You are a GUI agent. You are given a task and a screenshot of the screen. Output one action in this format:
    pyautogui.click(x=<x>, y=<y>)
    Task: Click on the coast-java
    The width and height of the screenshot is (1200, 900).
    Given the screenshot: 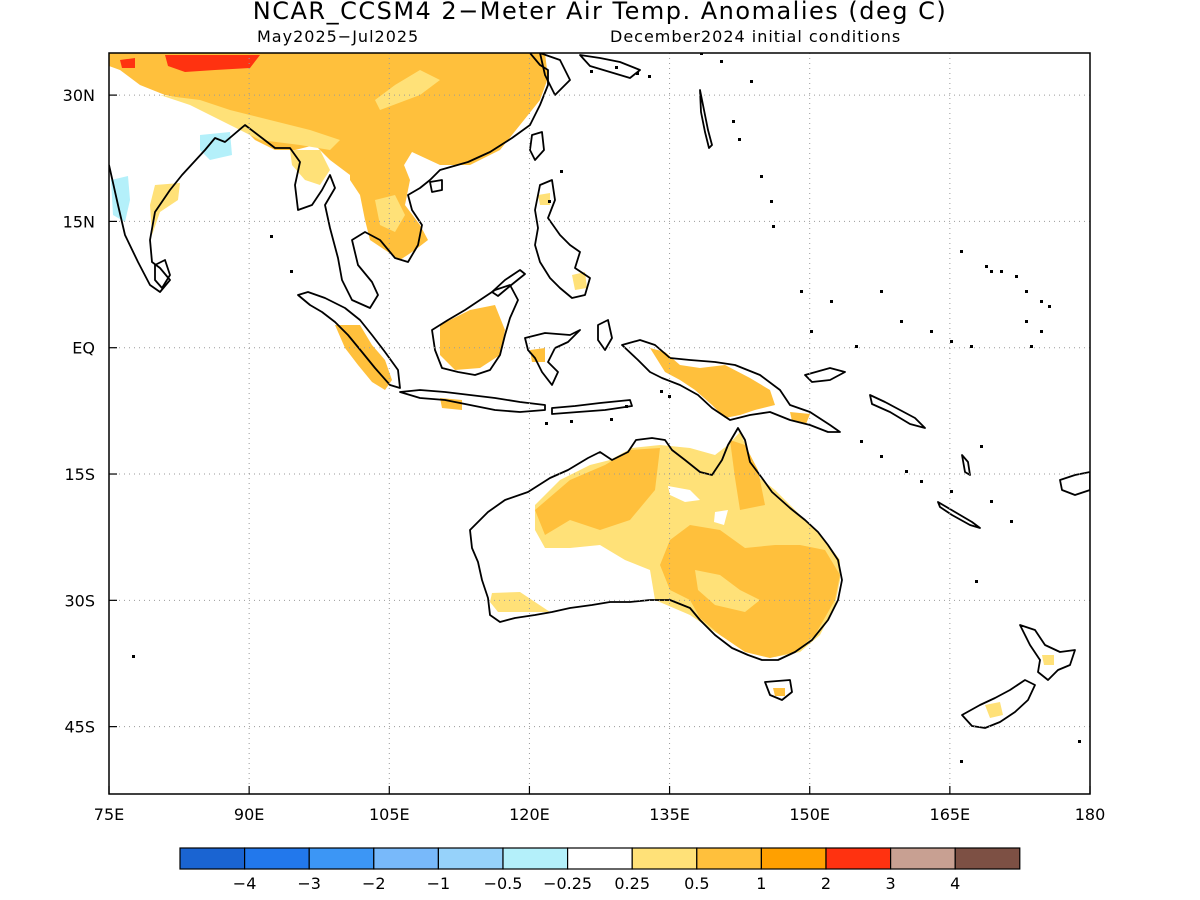 What is the action you would take?
    pyautogui.click(x=472, y=401)
    